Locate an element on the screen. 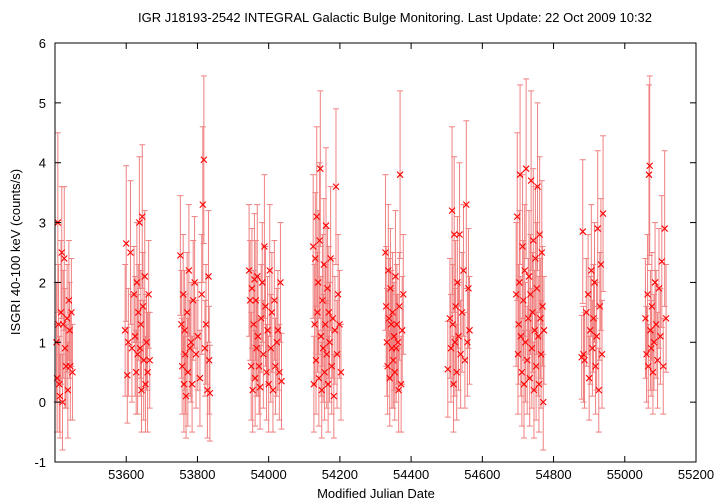  y-tick-label: 3 is located at coordinates (42, 223).